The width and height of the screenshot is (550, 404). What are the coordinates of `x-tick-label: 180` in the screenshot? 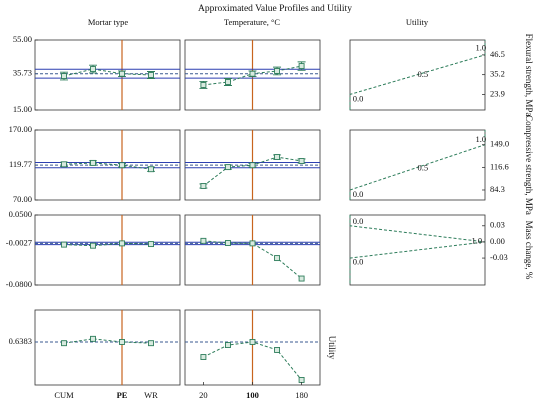 It's located at (301, 395).